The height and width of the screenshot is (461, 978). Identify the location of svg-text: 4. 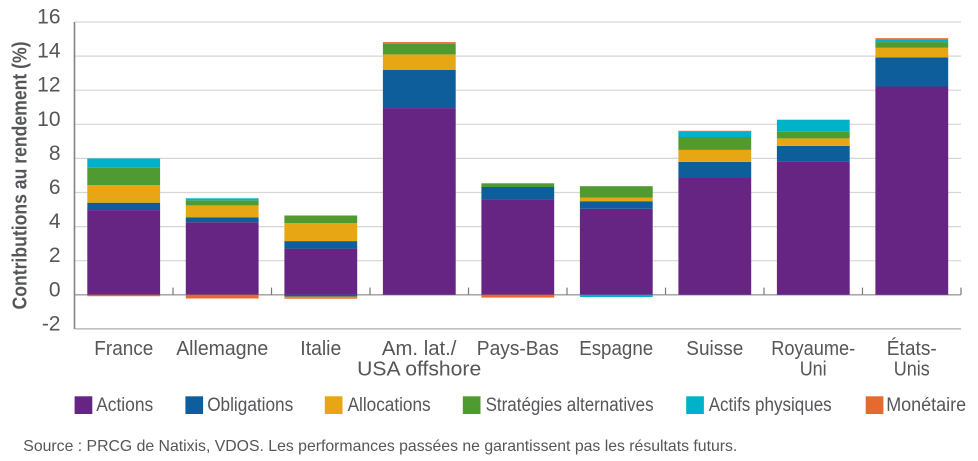
(55, 221).